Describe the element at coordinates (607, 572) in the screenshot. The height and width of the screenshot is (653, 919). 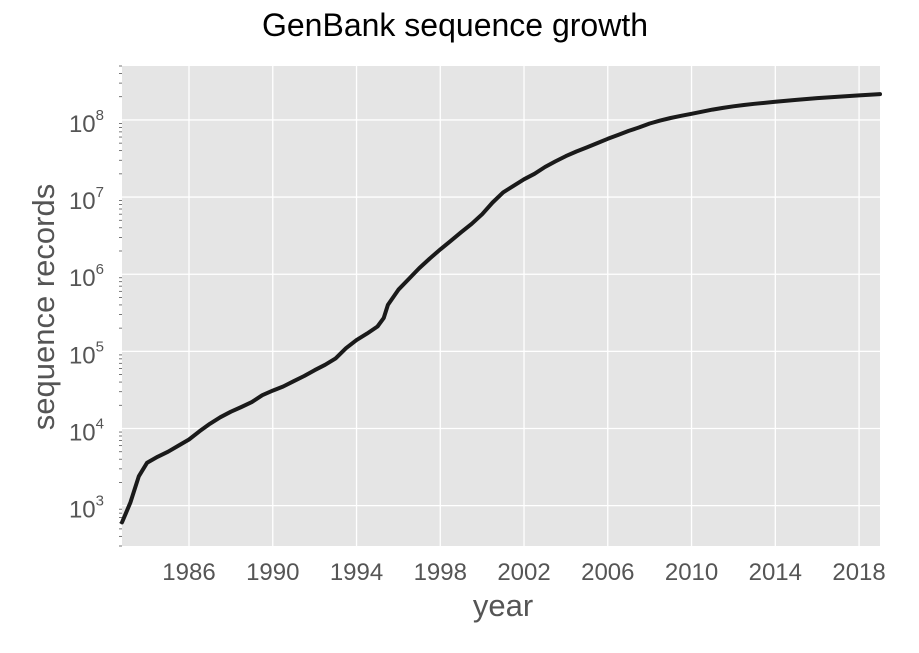
I see `x-tick-label: 2006` at that location.